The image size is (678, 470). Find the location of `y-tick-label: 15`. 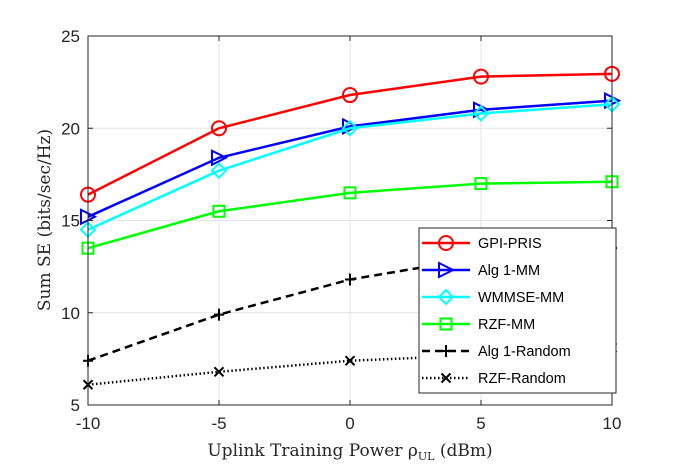

y-tick-label: 15 is located at coordinates (70, 221).